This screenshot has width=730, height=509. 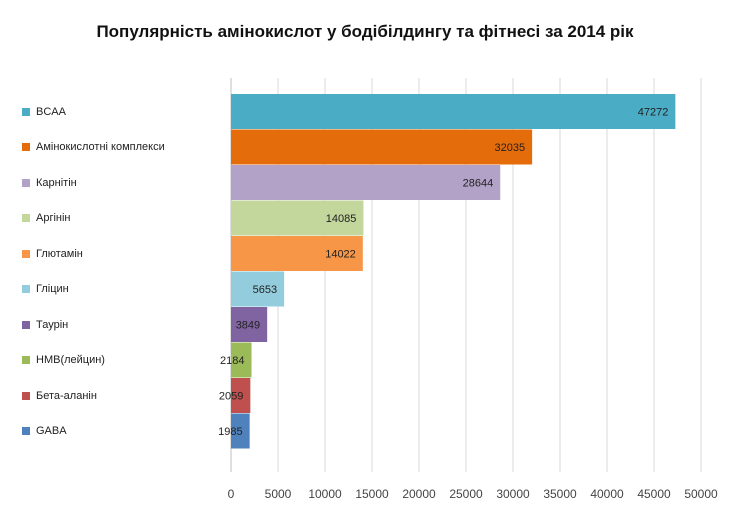 I want to click on legend-item: BCAA, so click(x=44, y=112).